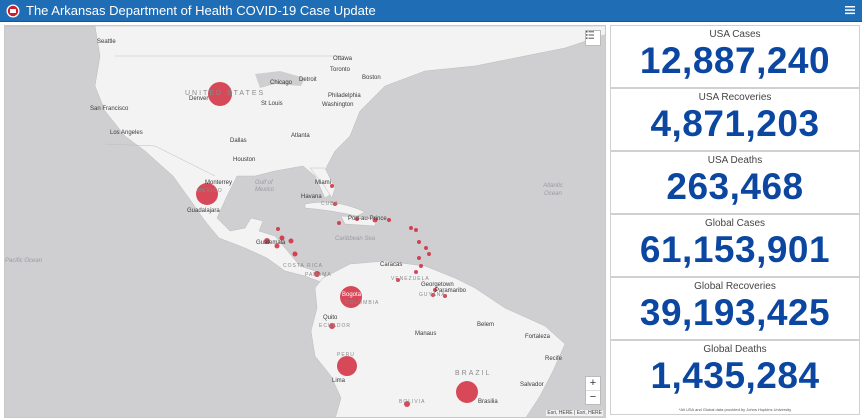 The height and width of the screenshot is (420, 862). I want to click on marker-puerto-rico, so click(389, 220).